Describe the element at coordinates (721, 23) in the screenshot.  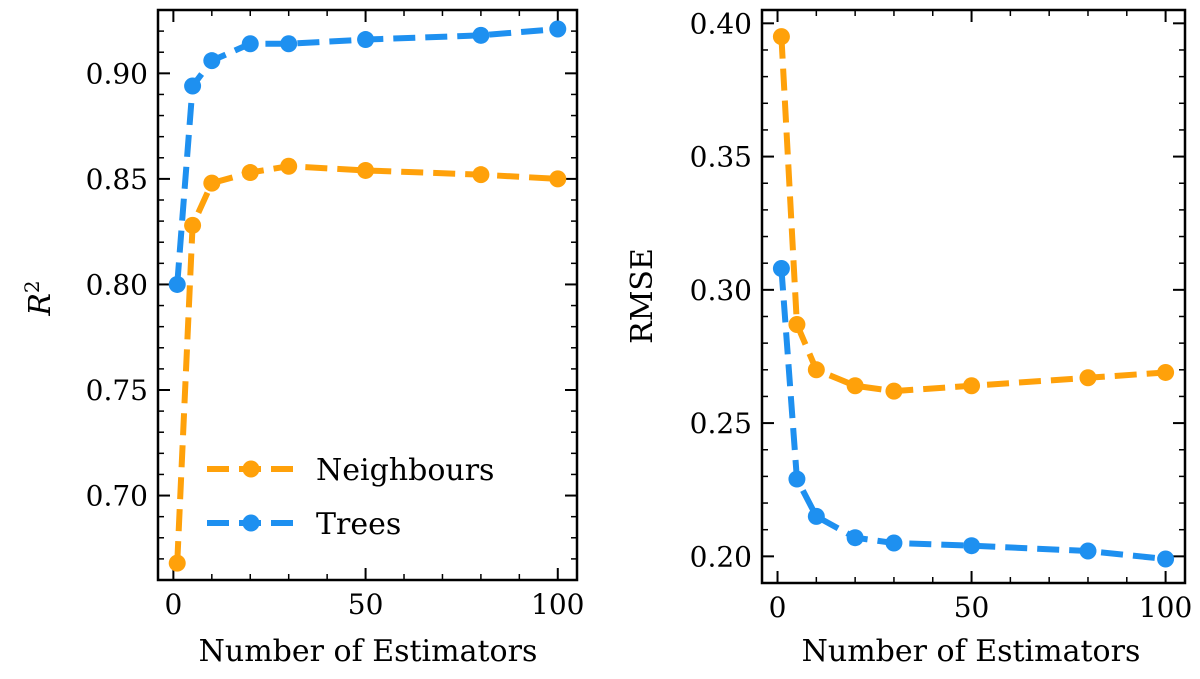
I see `rmse-panel-ytick-label: 0.40` at that location.